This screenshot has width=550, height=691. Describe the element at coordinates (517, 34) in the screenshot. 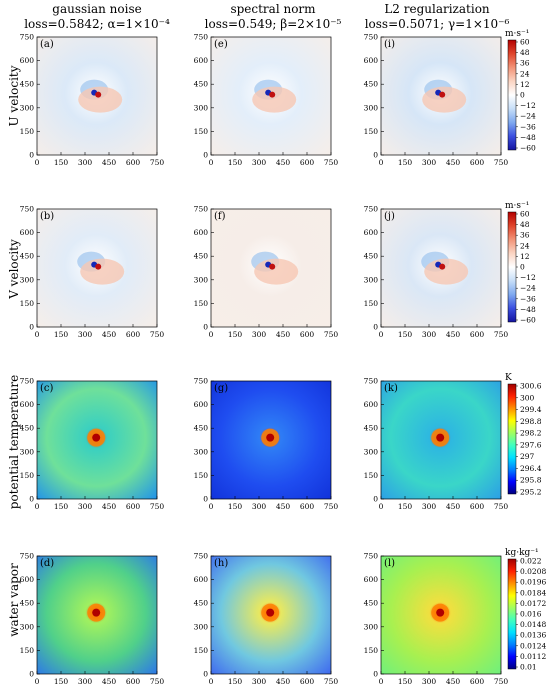

I see `colorbar-unit: m·s⁻¹` at that location.